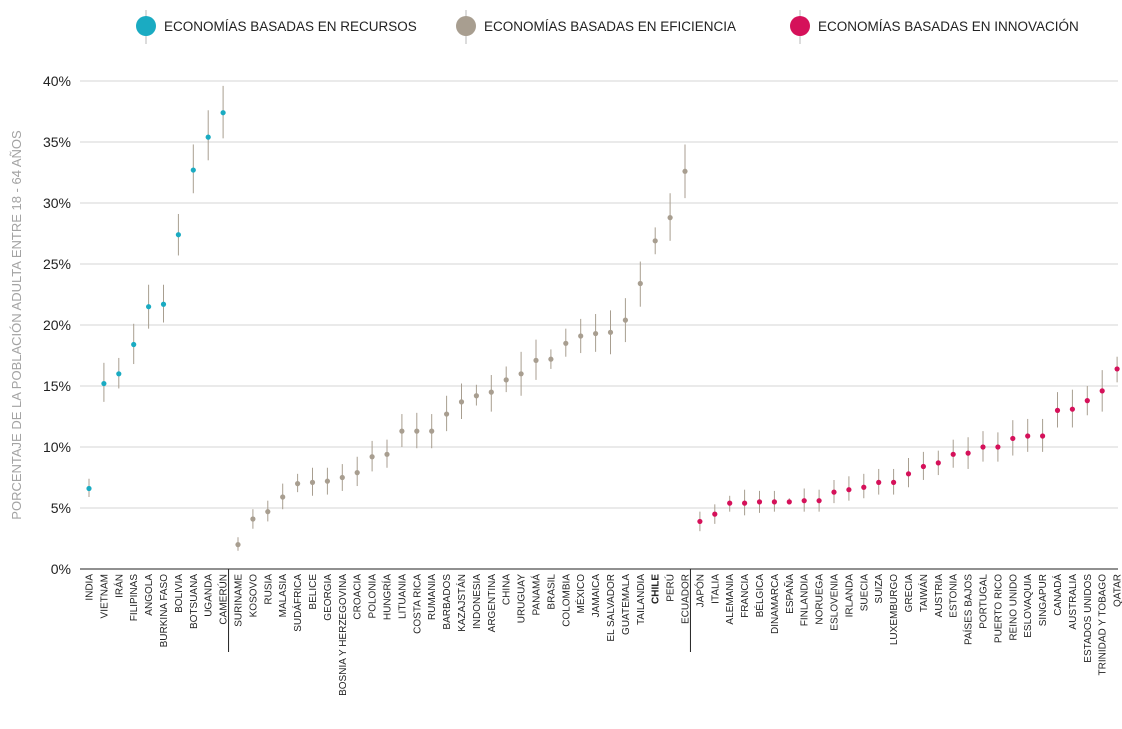  I want to click on category-label: INDIA, so click(90, 587).